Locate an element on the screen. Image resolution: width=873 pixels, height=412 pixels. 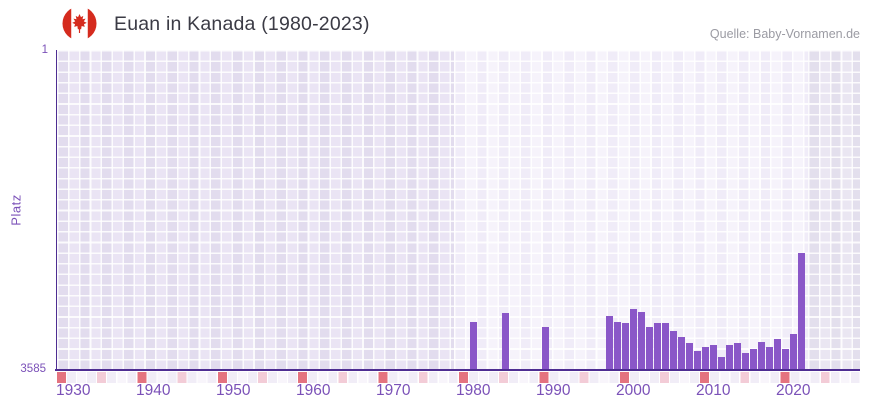
bar-2005 is located at coordinates (673, 350).